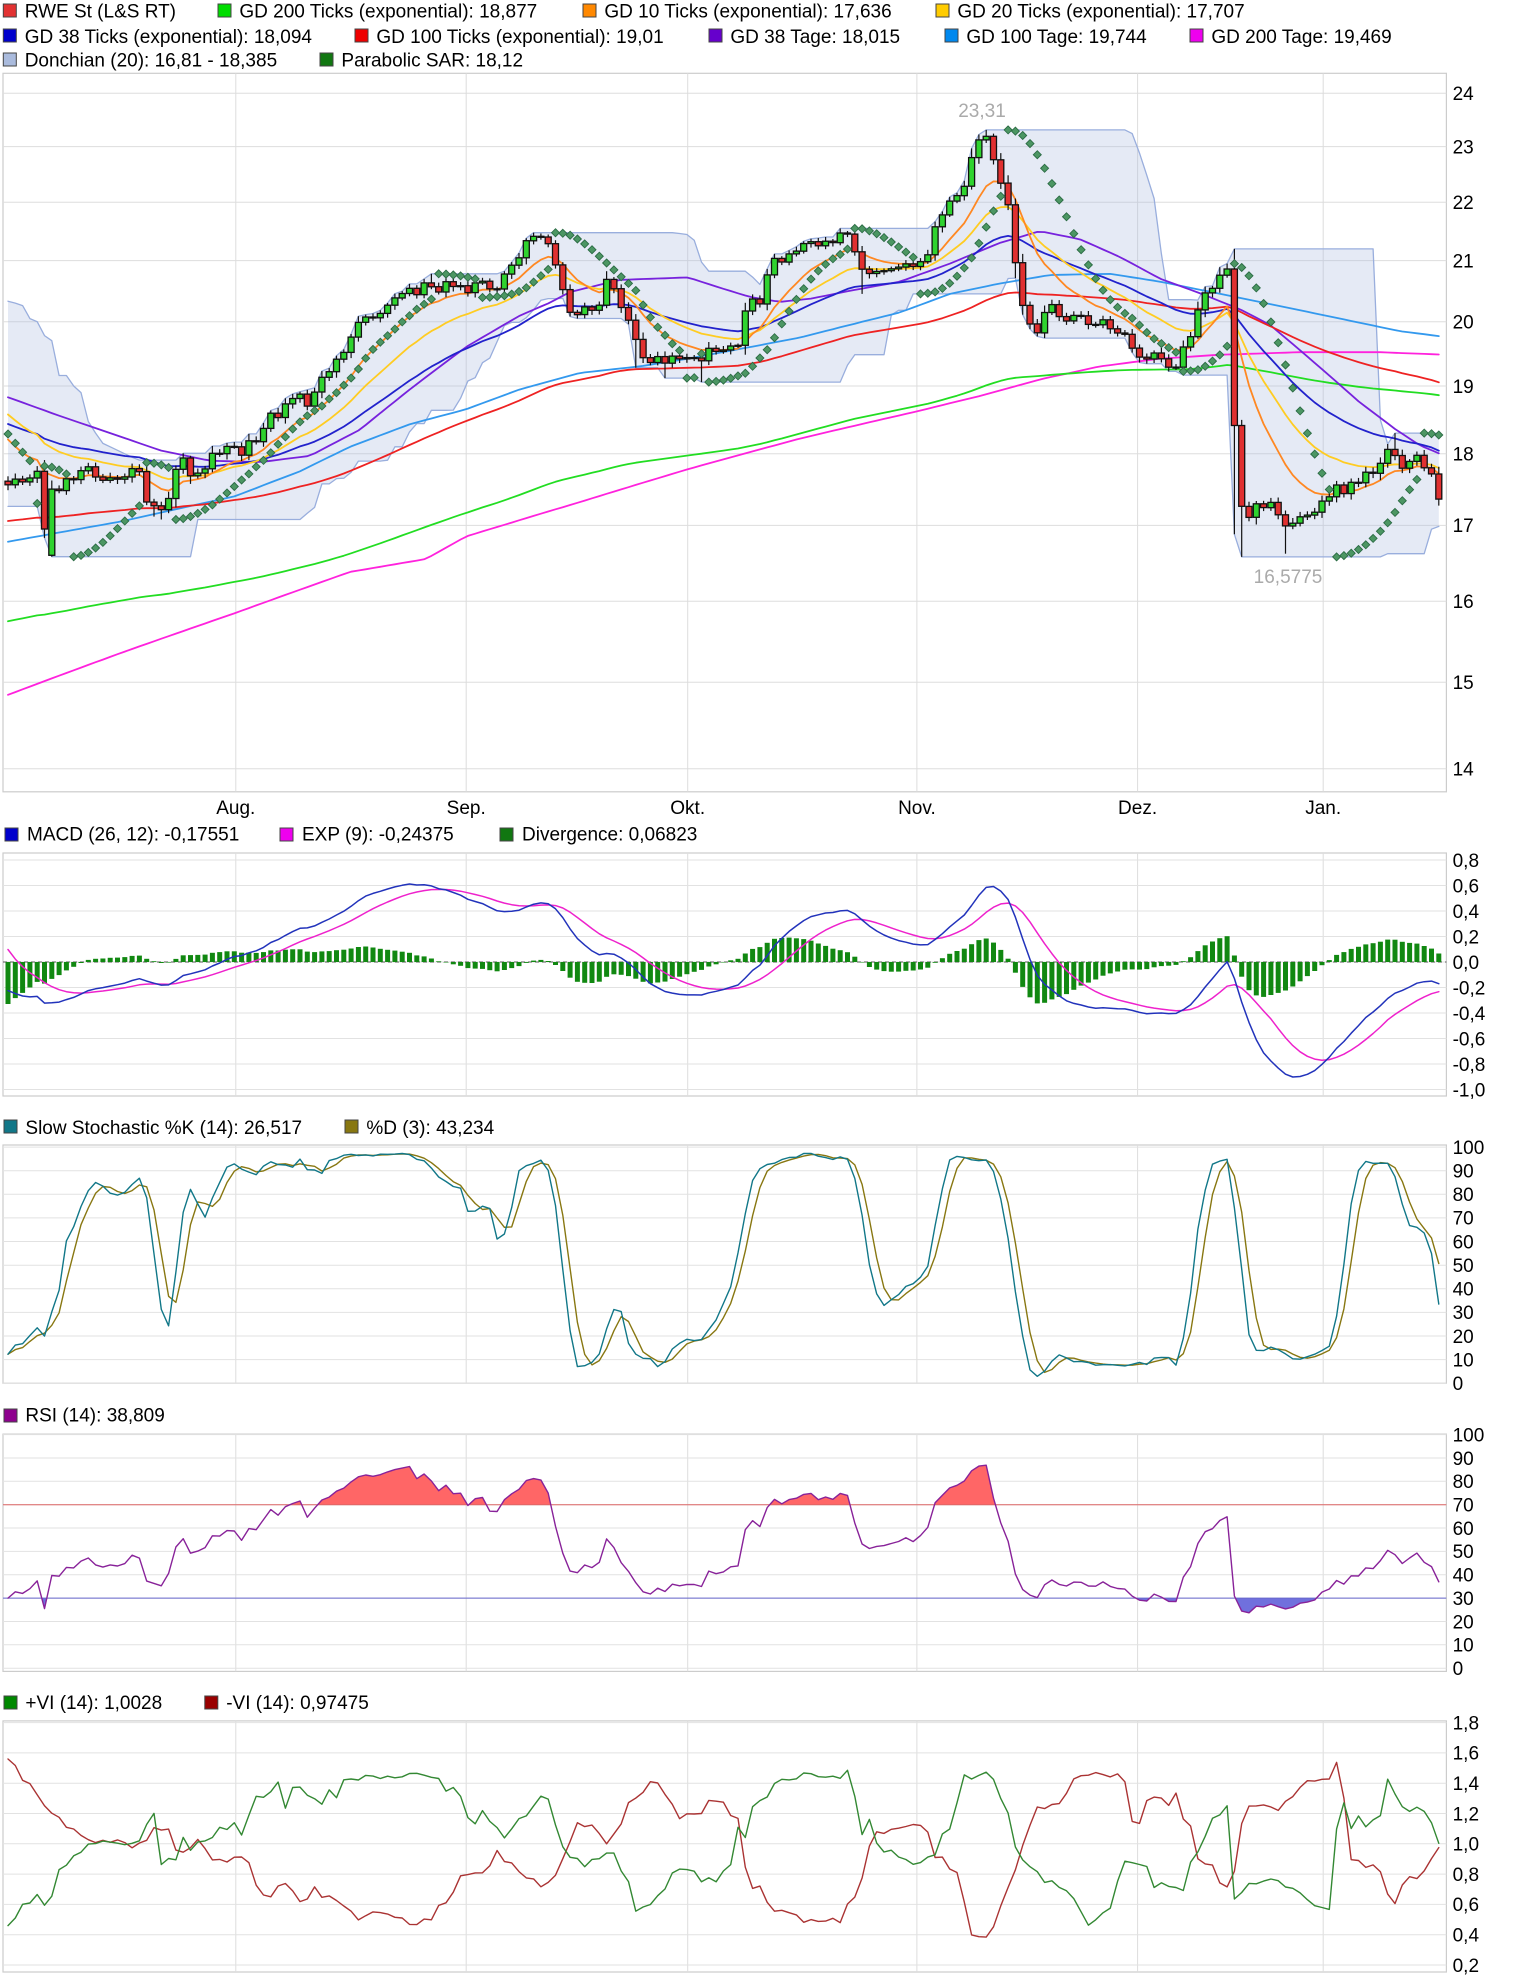  Describe the element at coordinates (815, 37) in the screenshot. I see `svg-text: GD 38 Tage: 18,015` at that location.